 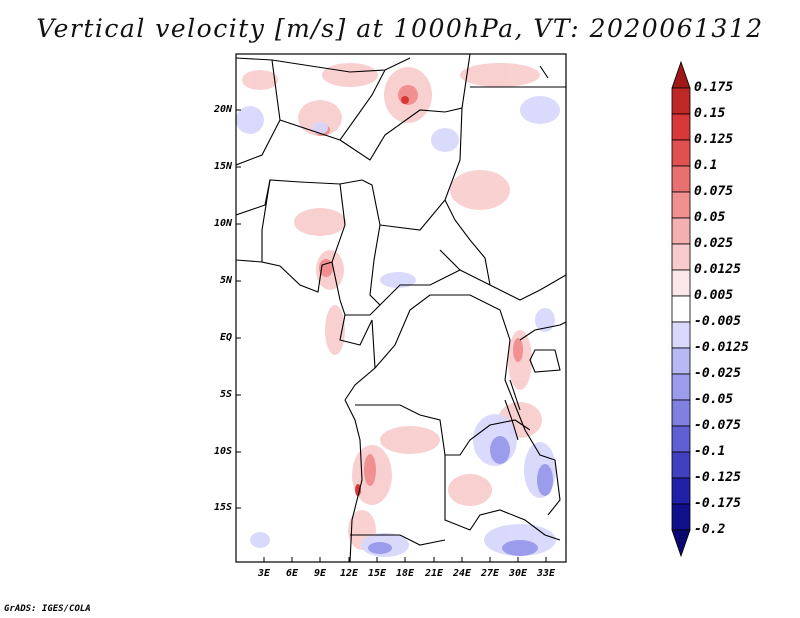 What do you see at coordinates (405, 559) in the screenshot?
I see `lon-tick-marks` at bounding box center [405, 559].